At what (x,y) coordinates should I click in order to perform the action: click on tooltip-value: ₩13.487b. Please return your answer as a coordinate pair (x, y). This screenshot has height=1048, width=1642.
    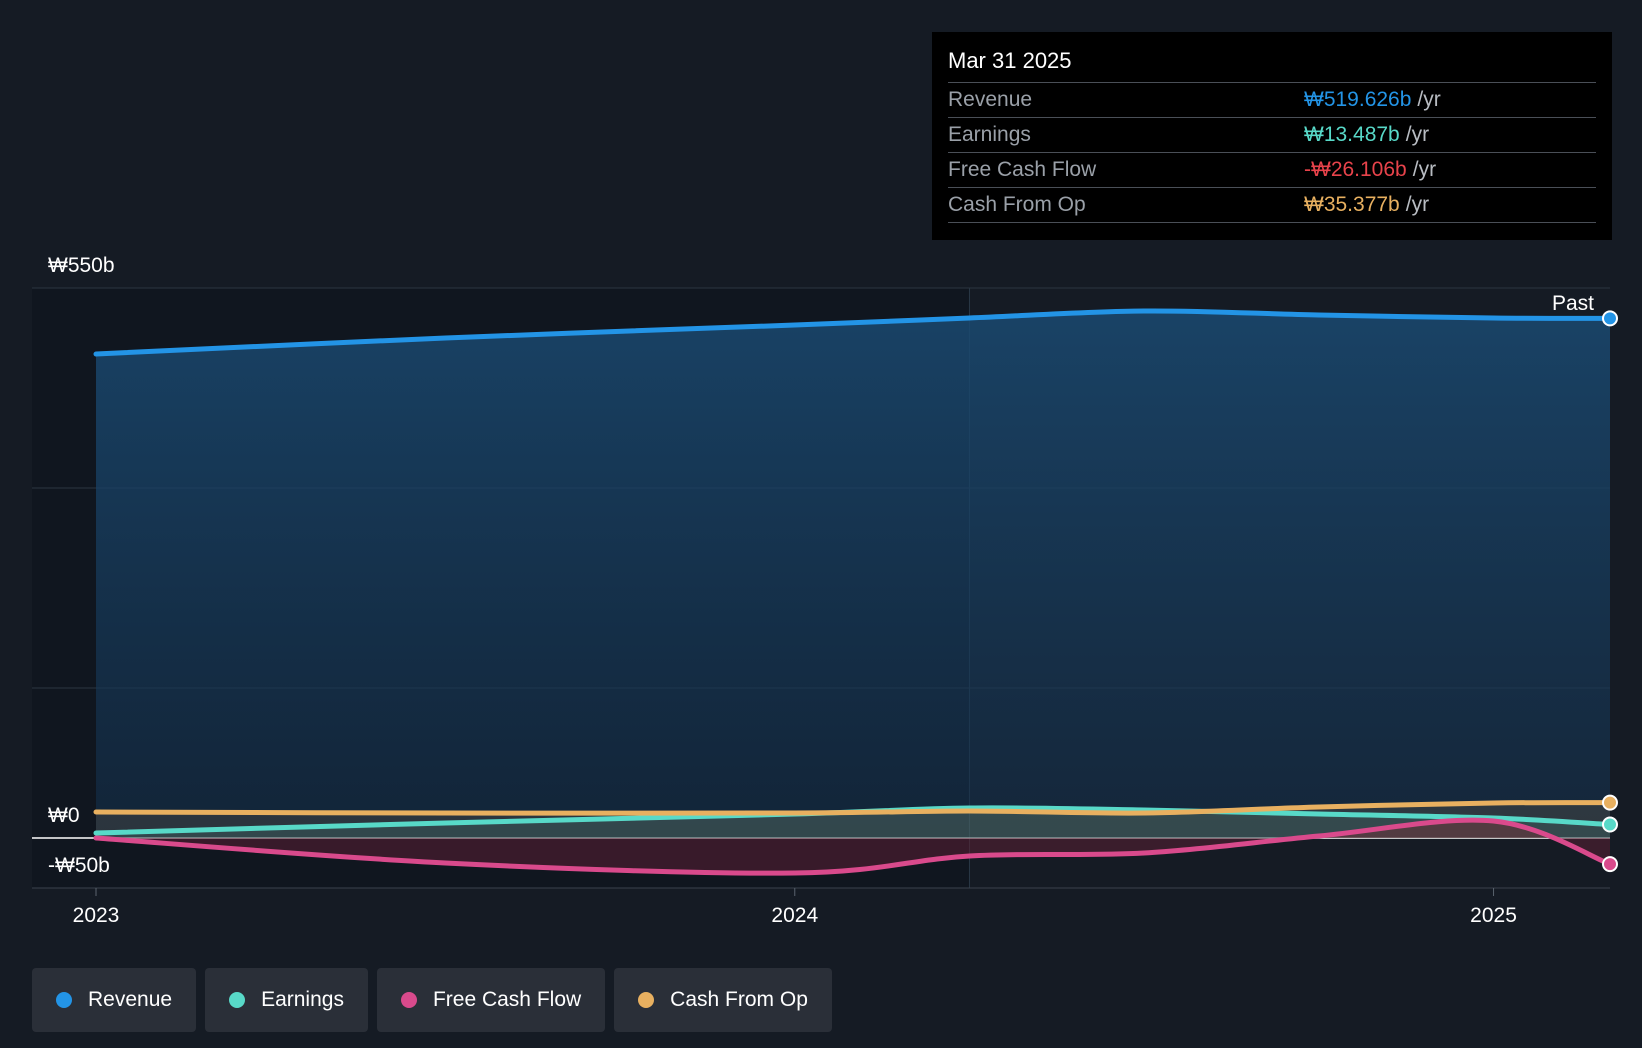
    Looking at the image, I should click on (1352, 134).